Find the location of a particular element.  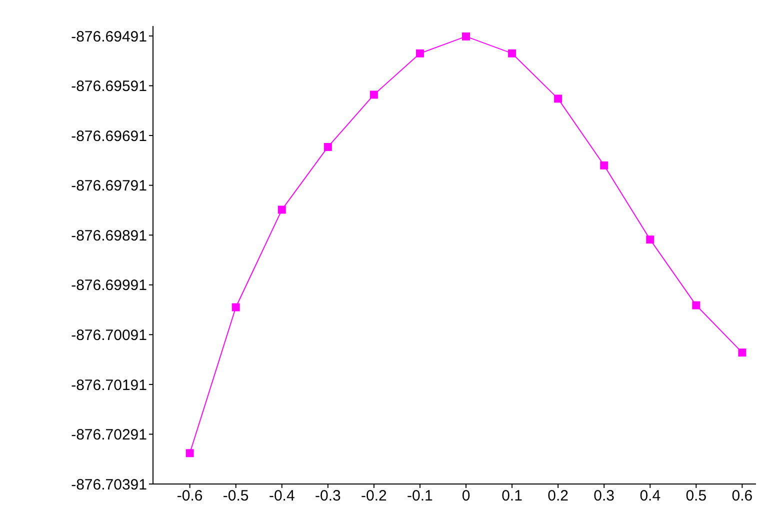

x-tick-label: 0.6 is located at coordinates (742, 496).